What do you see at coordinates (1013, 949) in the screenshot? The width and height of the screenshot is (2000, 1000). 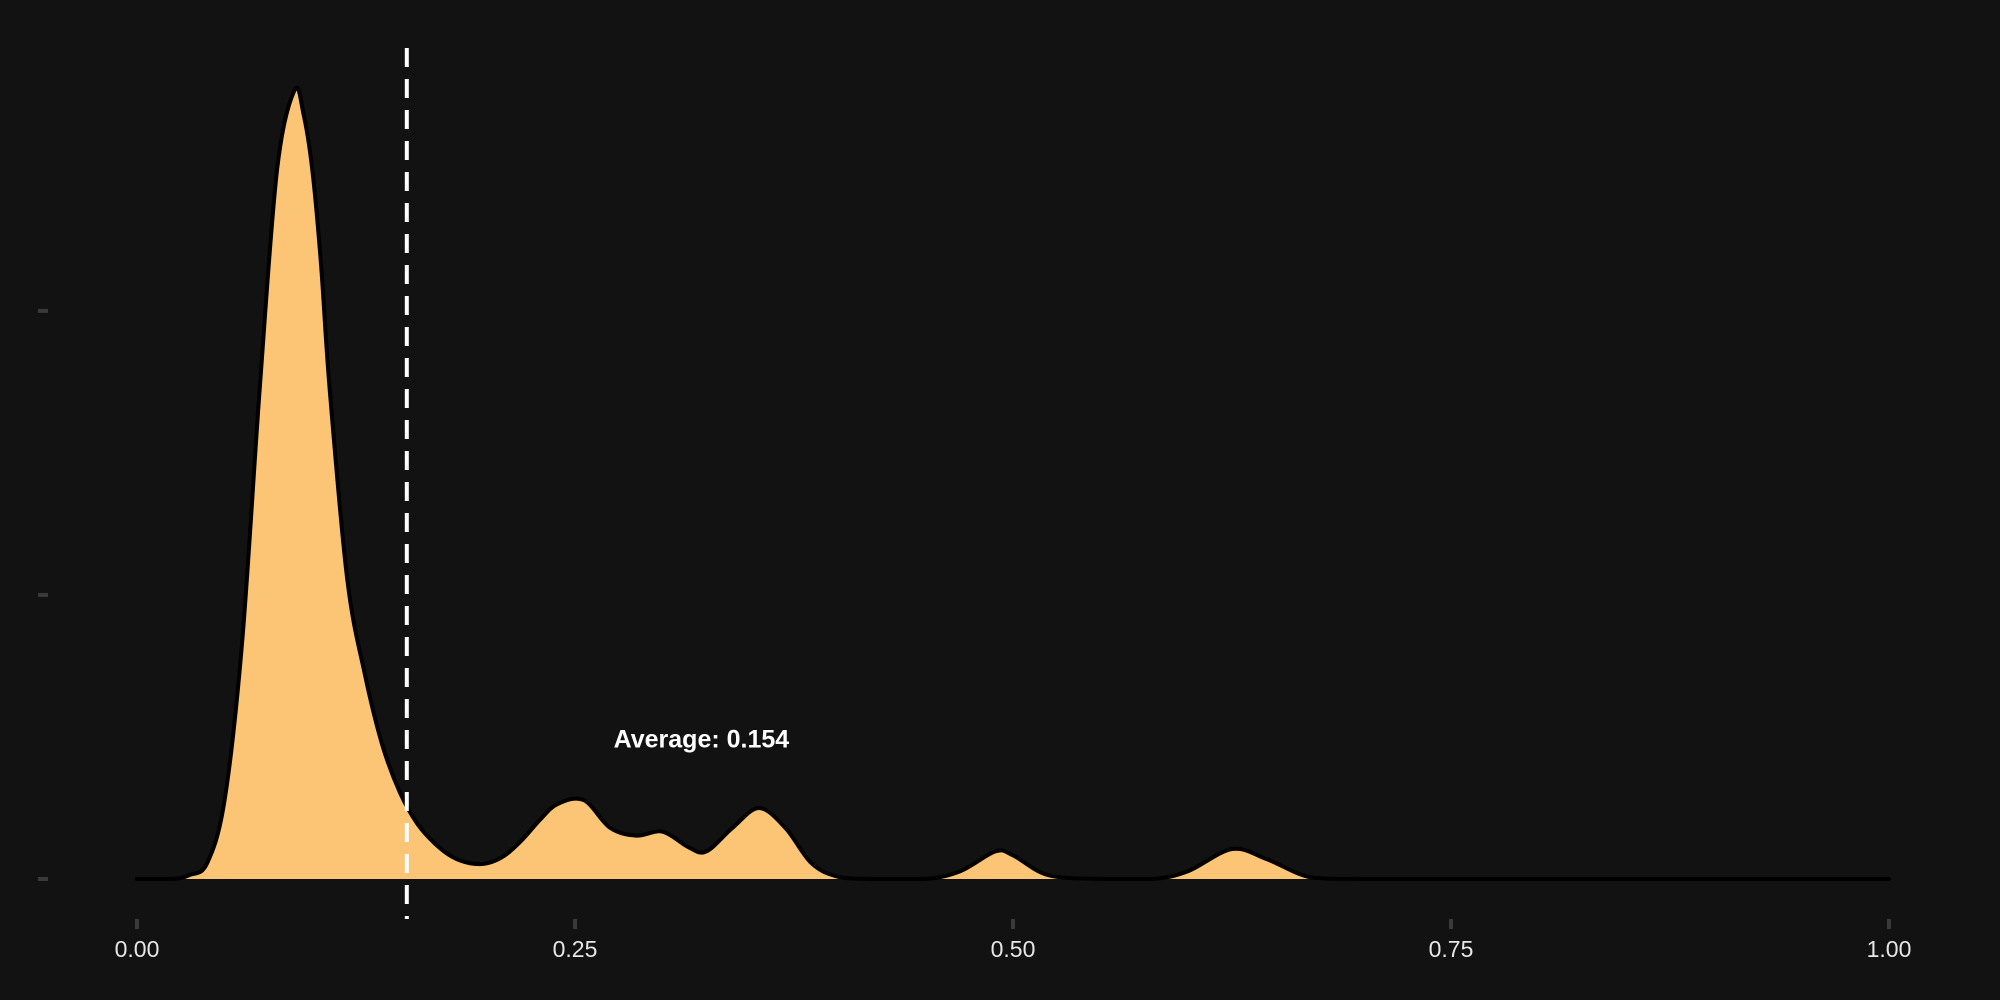 I see `x-tick-label: 0.50` at bounding box center [1013, 949].